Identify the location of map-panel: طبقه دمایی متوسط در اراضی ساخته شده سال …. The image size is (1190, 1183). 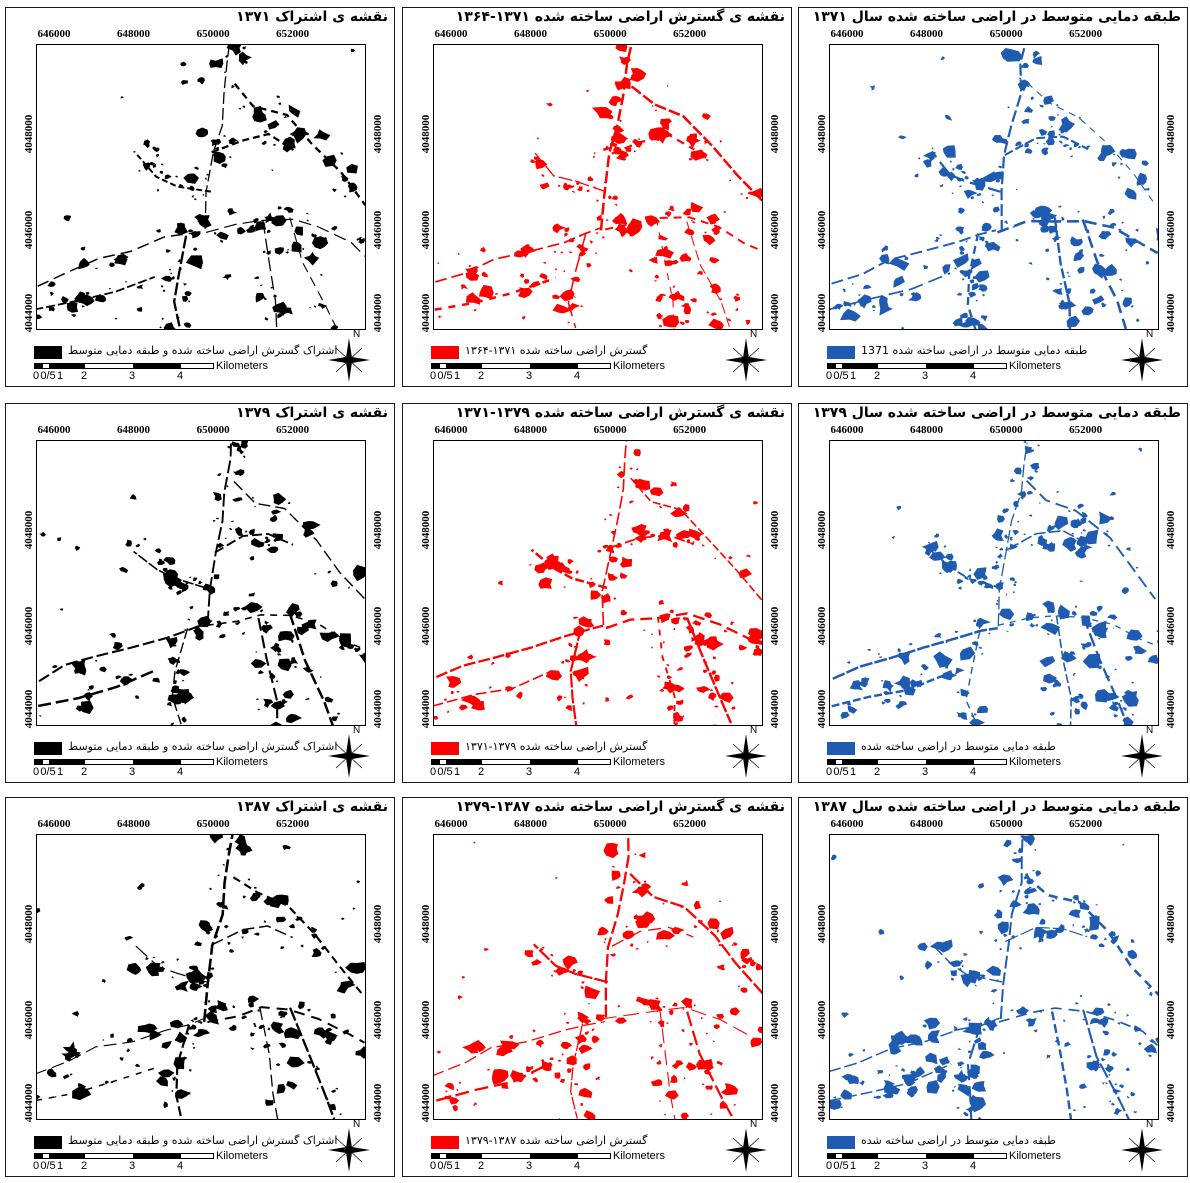
(993, 987).